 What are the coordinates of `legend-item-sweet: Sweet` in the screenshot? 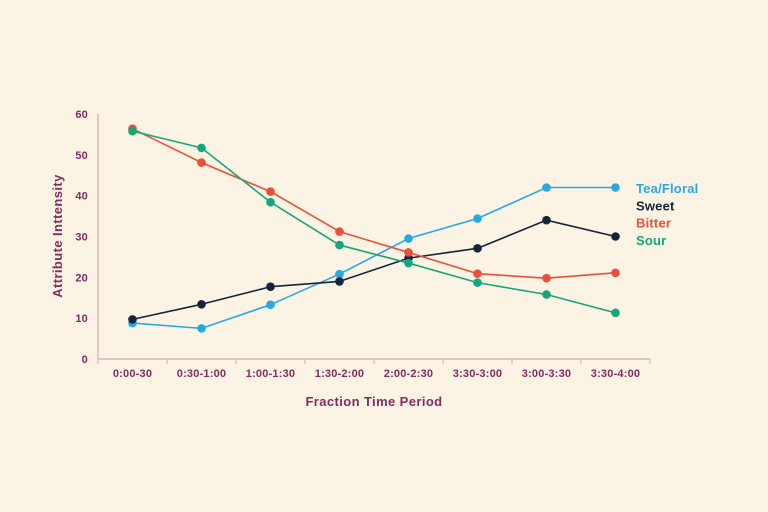 It's located at (655, 205).